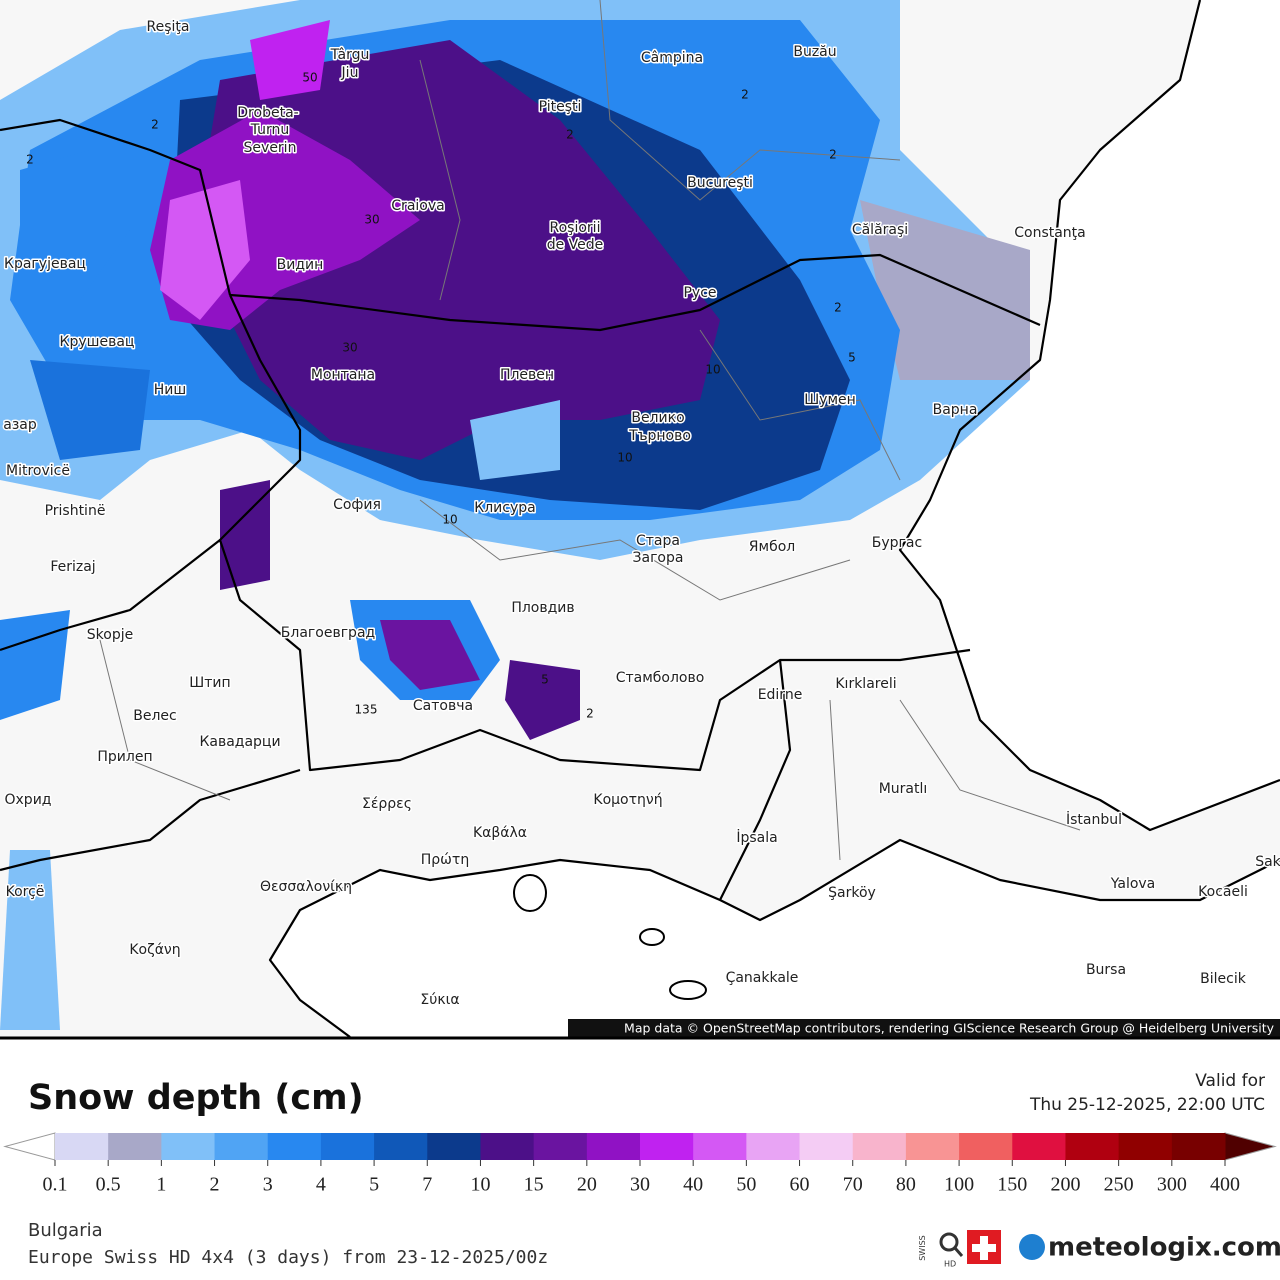 The width and height of the screenshot is (1280, 1280). What do you see at coordinates (1065, 1185) in the screenshot?
I see `legend-tick-label: 200` at bounding box center [1065, 1185].